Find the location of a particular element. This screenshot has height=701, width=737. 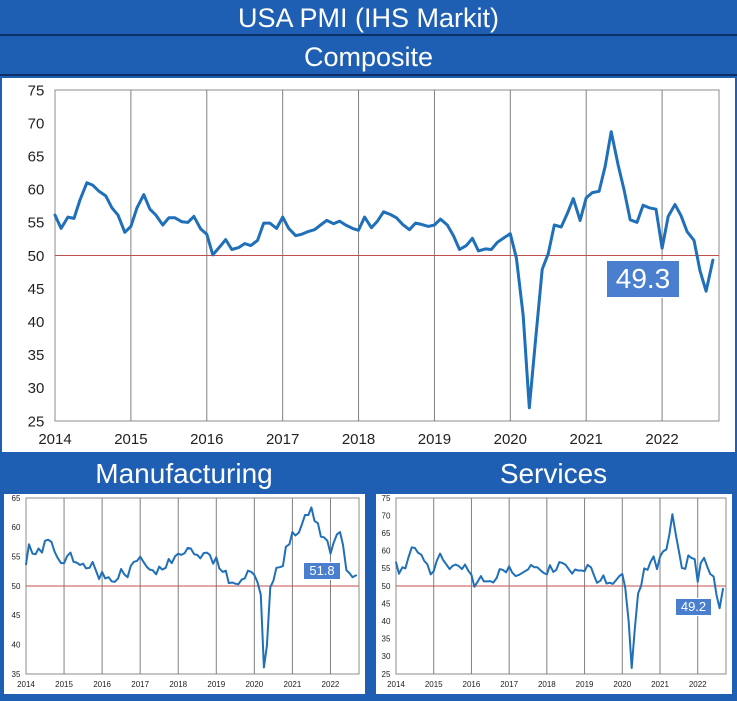

services-title: Services is located at coordinates (553, 474).